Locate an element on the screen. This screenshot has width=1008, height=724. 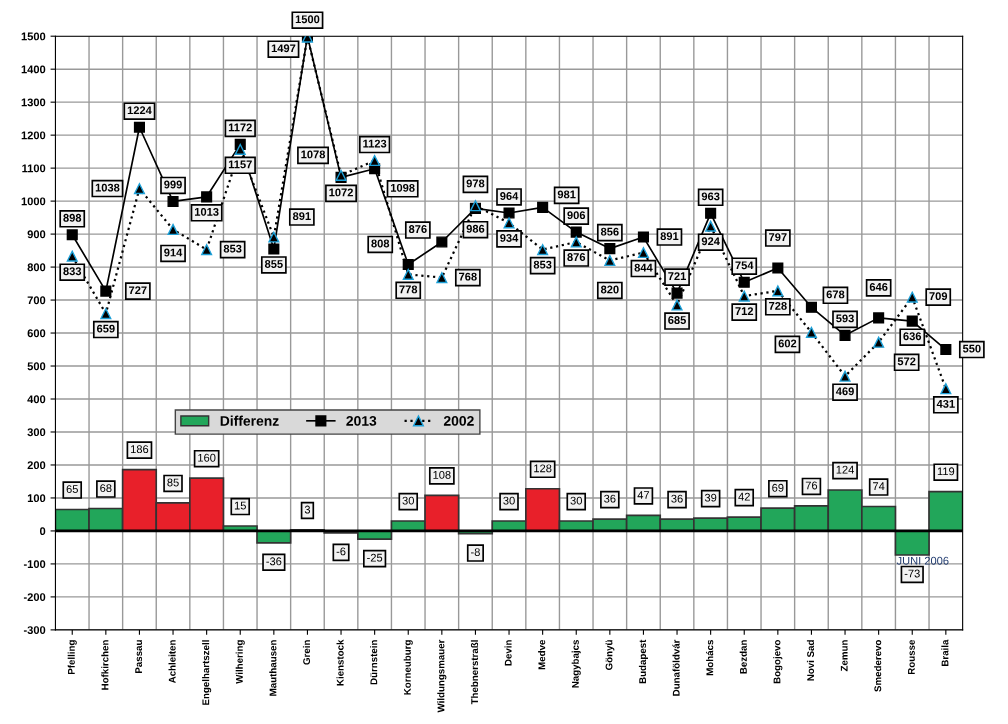
x-tick-label: Bogojevo is located at coordinates (778, 661).